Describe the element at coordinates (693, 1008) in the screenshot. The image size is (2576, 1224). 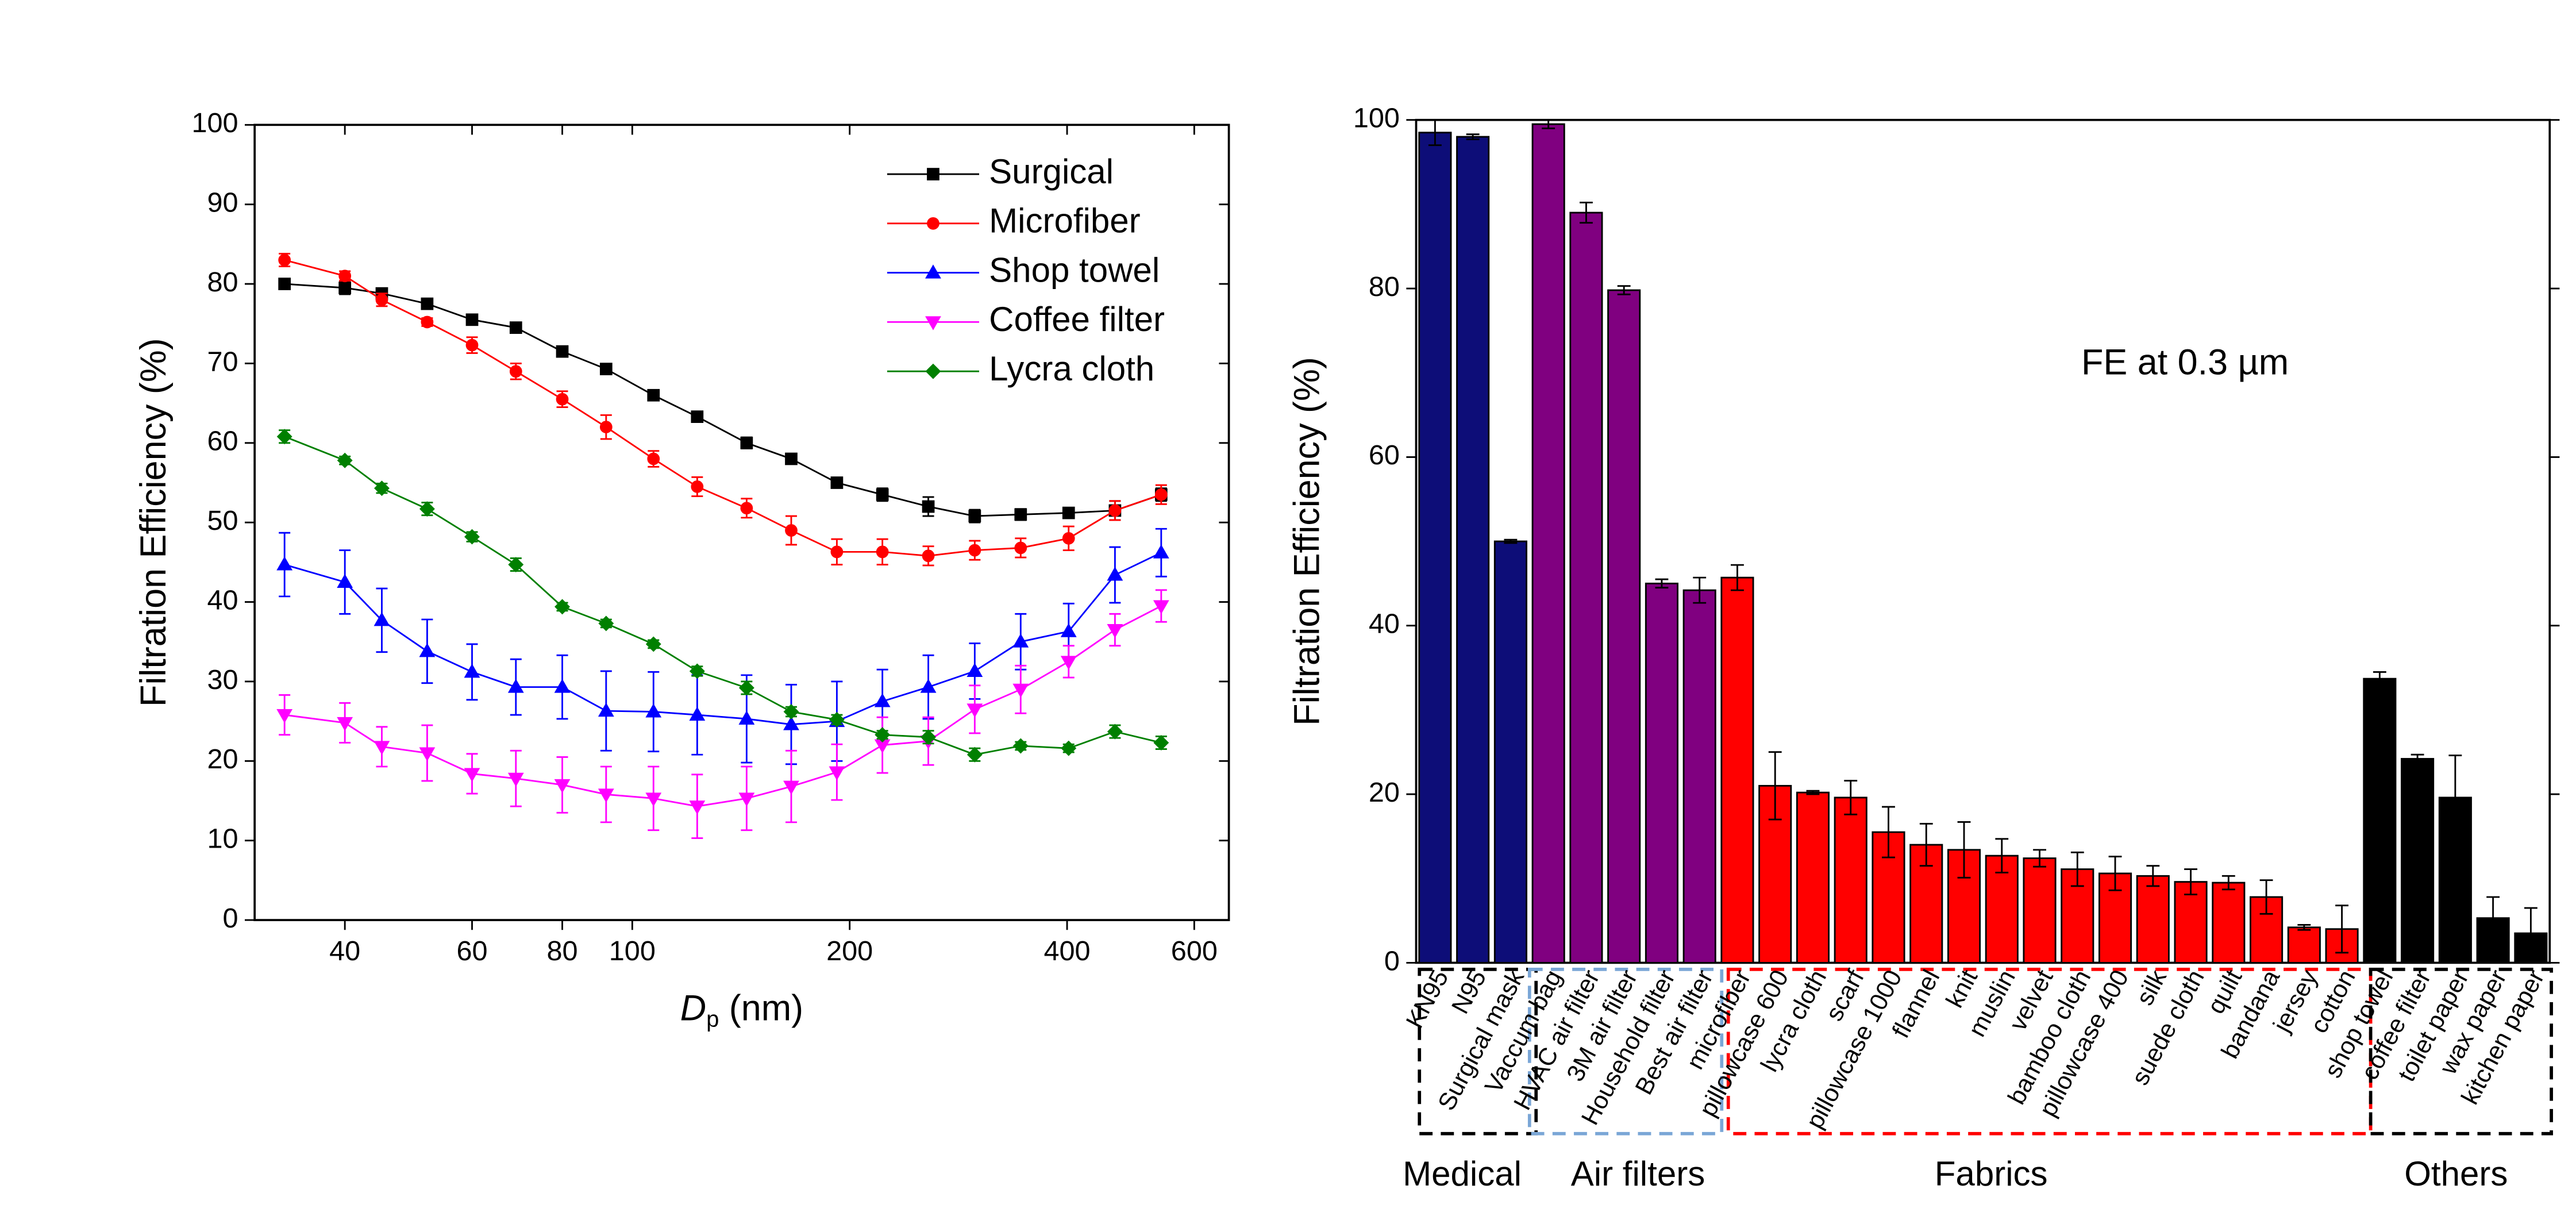
I see `x-label-symbol: D` at that location.